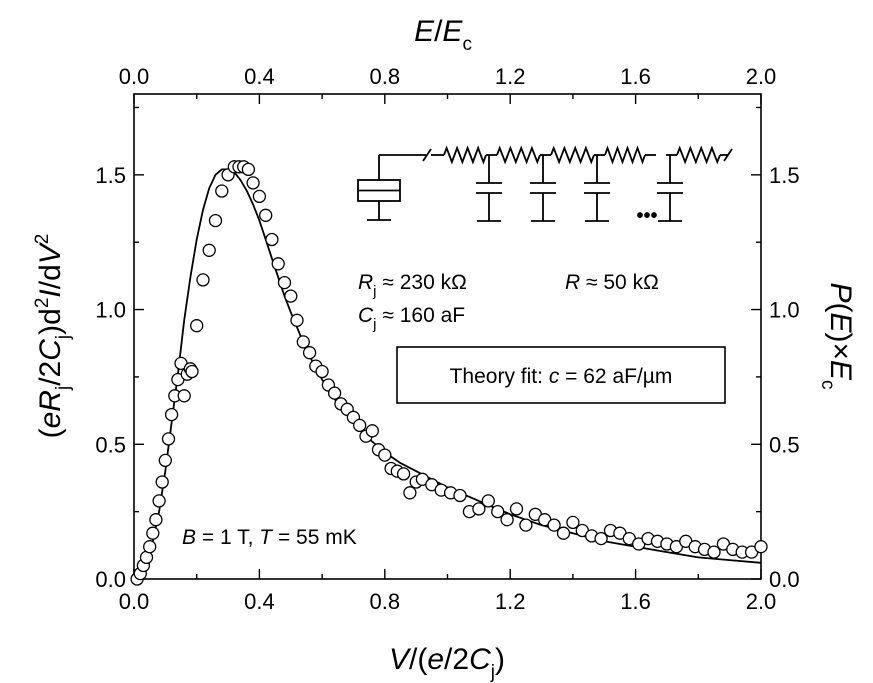 The image size is (873, 683). What do you see at coordinates (612, 282) in the screenshot?
I see `annotation-r: R ≈ 50 kΩ` at bounding box center [612, 282].